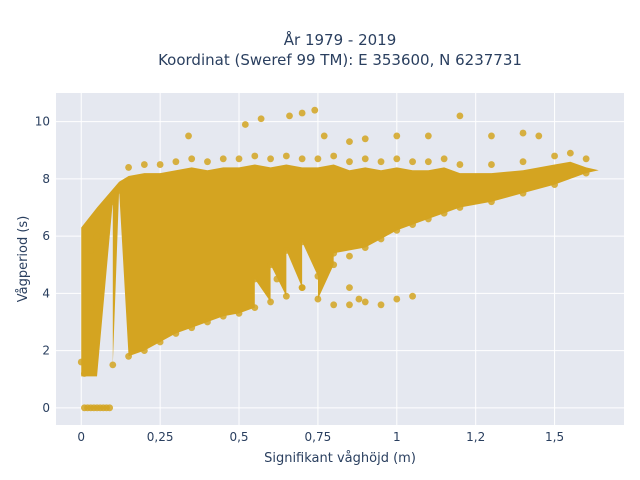 The image size is (640, 480). I want to click on y-tick-label: 0, so click(46, 408).